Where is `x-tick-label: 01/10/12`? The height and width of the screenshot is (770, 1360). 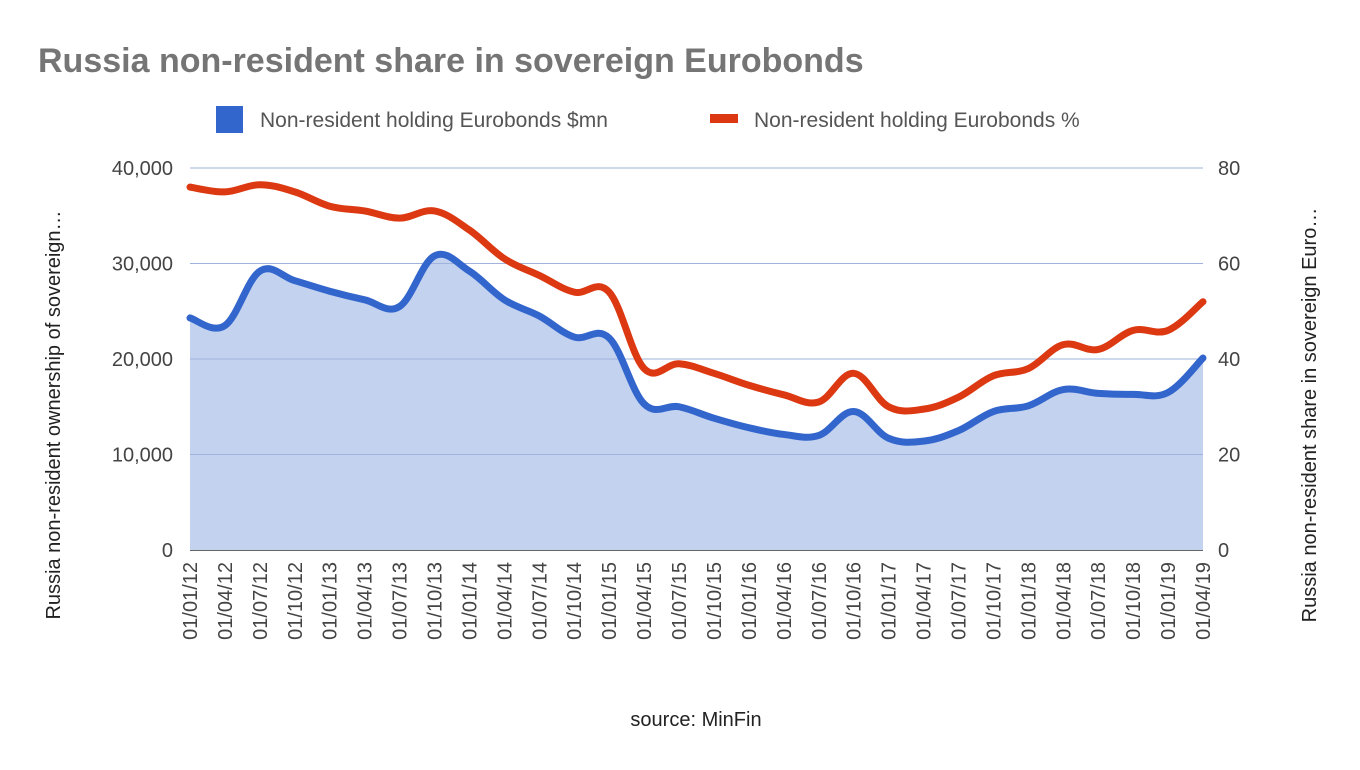
x-tick-label: 01/10/12 is located at coordinates (296, 601).